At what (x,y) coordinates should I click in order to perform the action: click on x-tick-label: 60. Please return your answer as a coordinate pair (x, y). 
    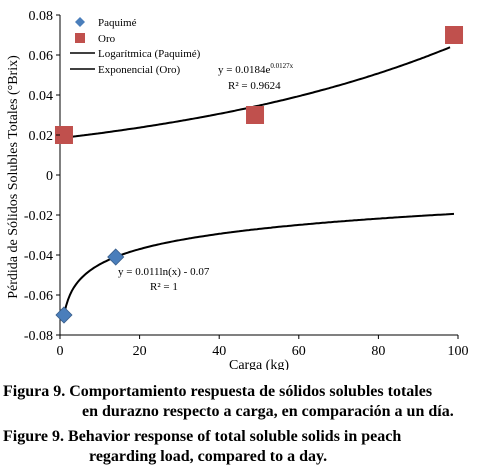
    Looking at the image, I should click on (299, 351).